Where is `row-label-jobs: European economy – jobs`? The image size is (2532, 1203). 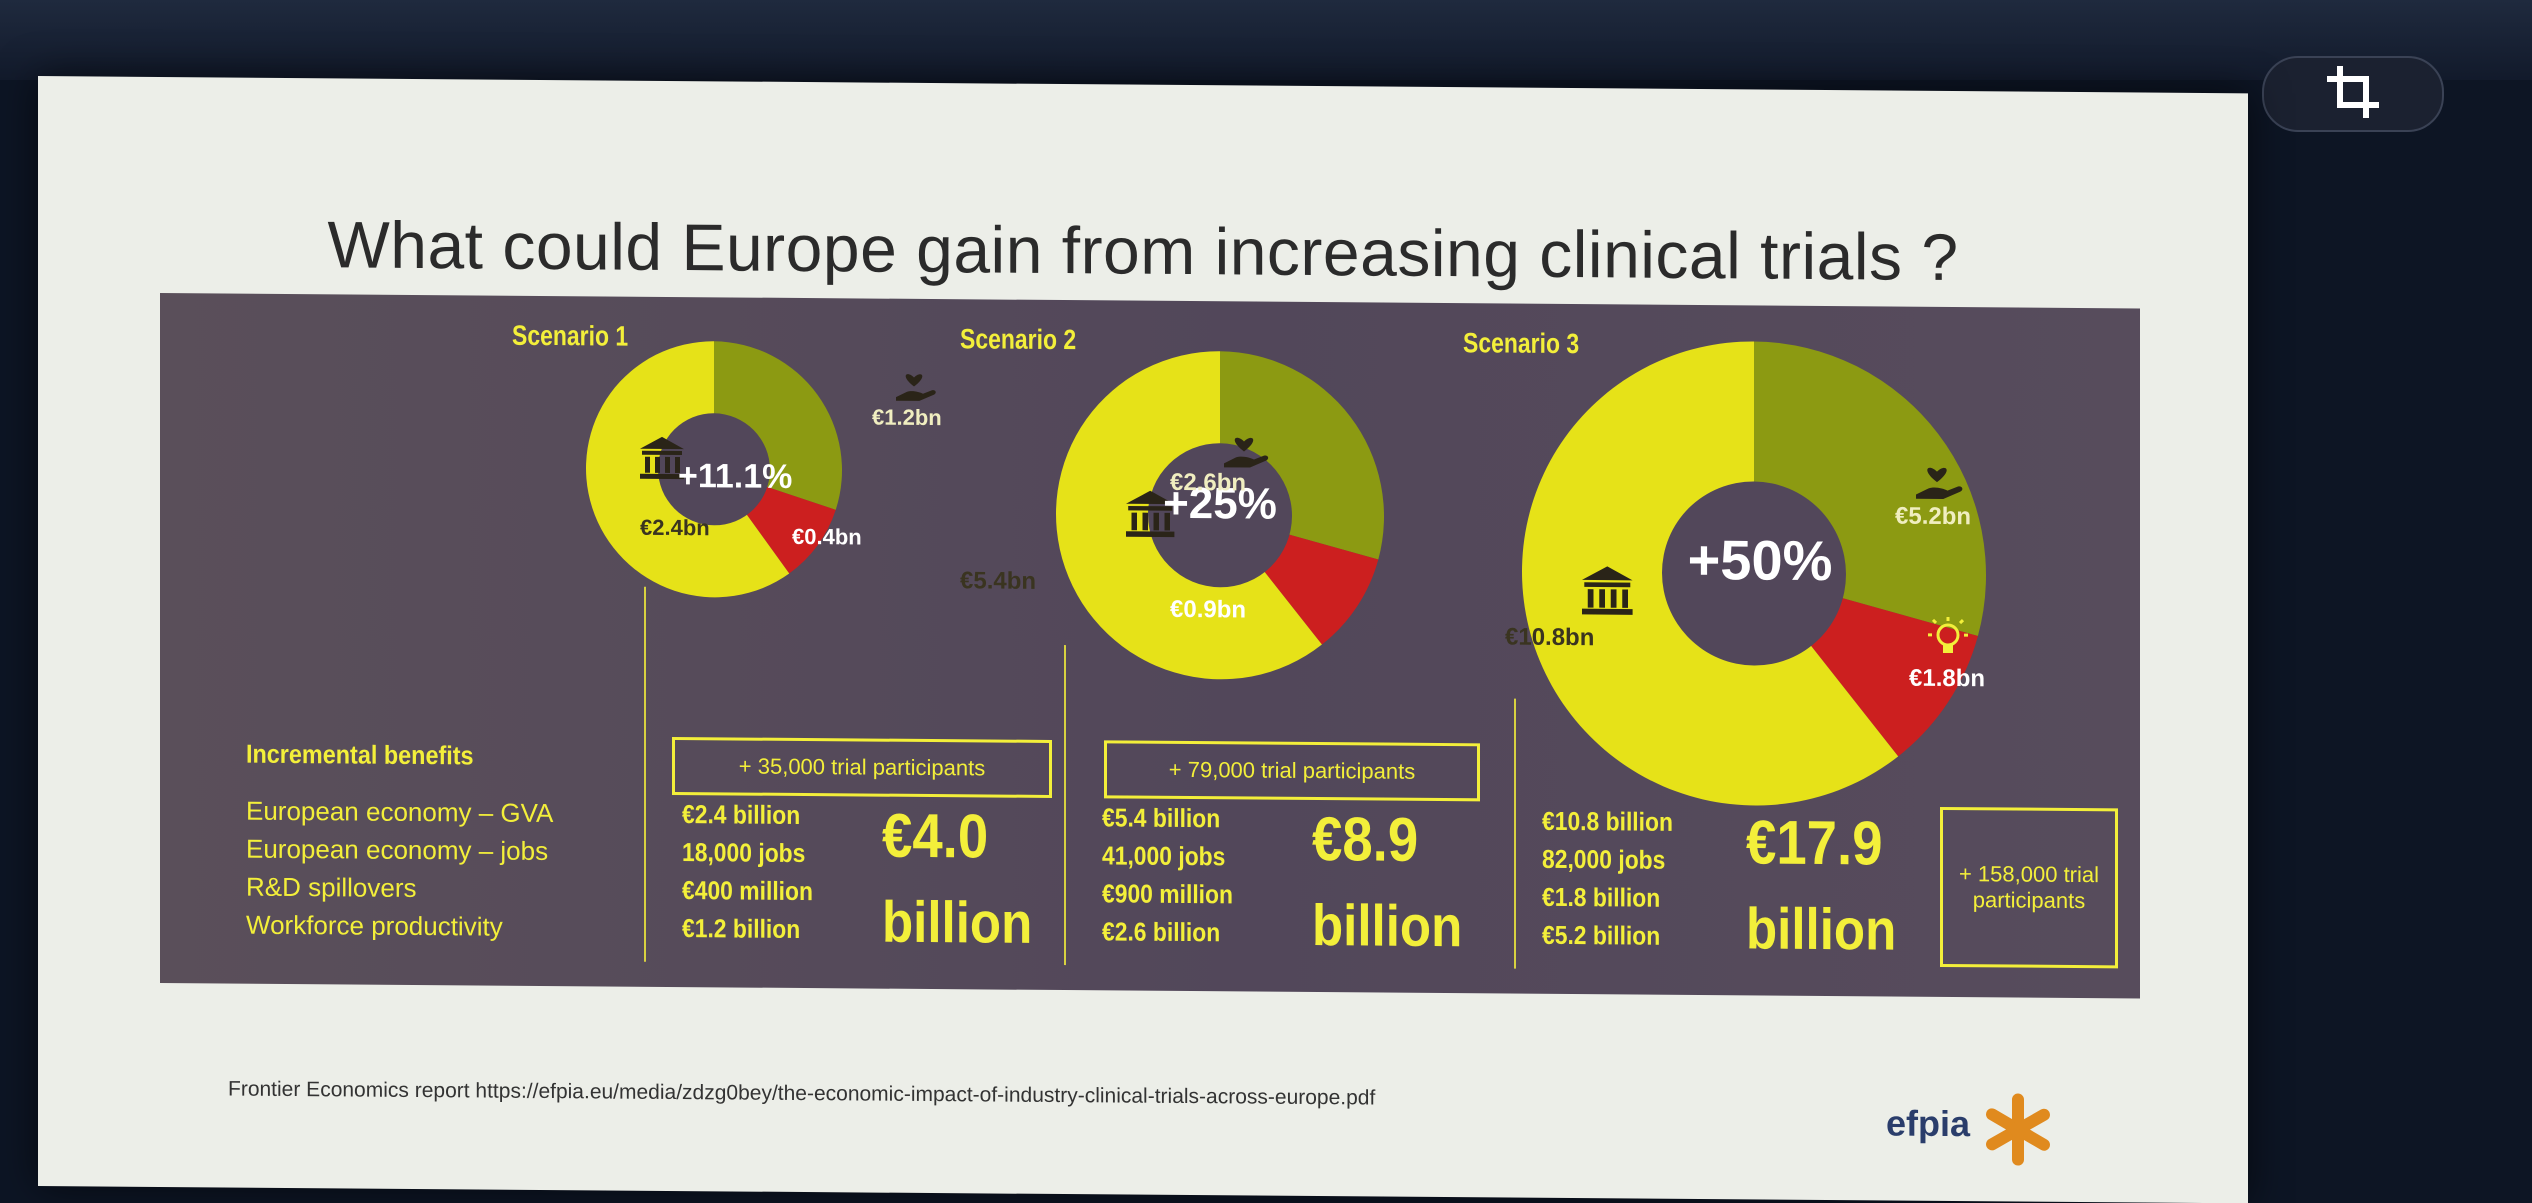
row-label-jobs: European economy – jobs is located at coordinates (397, 850).